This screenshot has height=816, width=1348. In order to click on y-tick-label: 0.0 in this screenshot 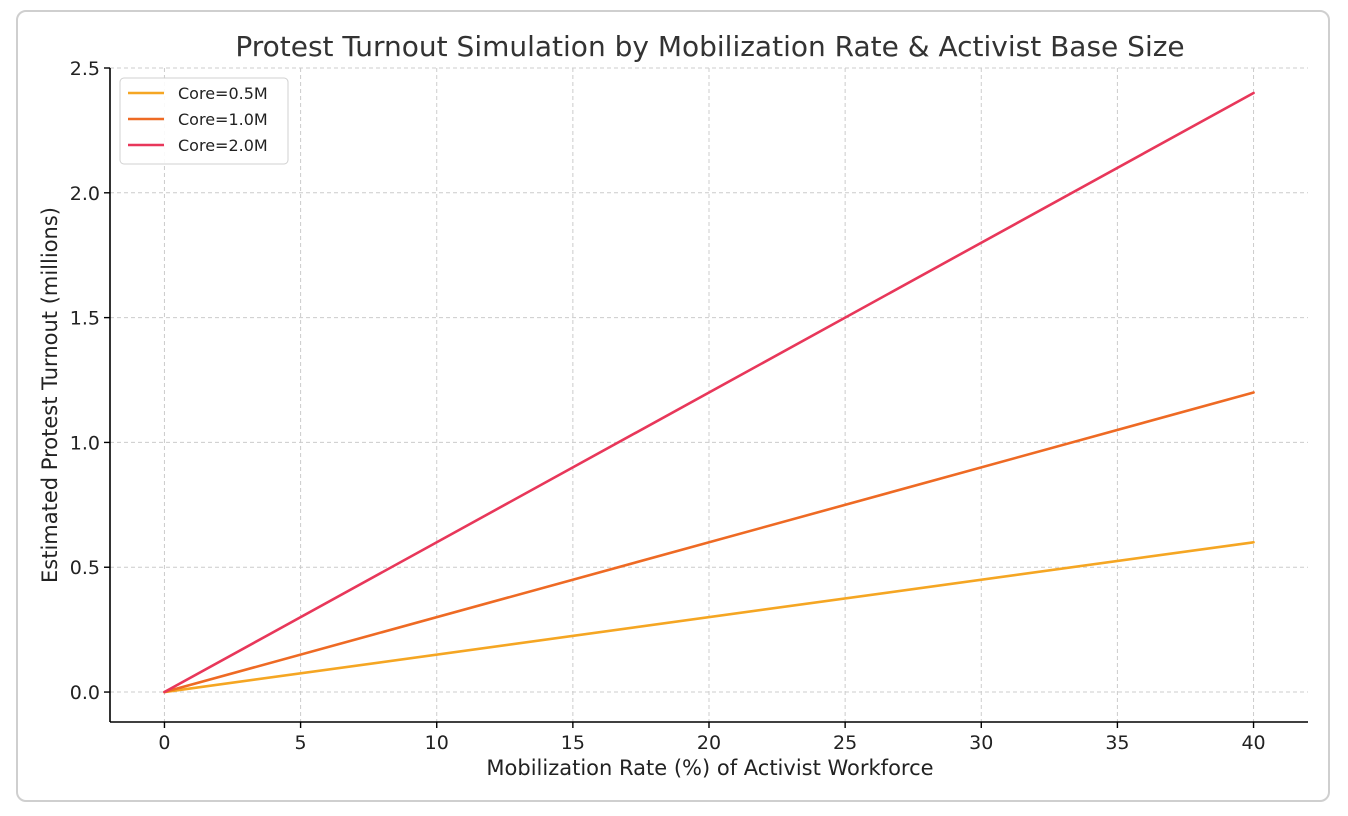, I will do `click(85, 693)`.